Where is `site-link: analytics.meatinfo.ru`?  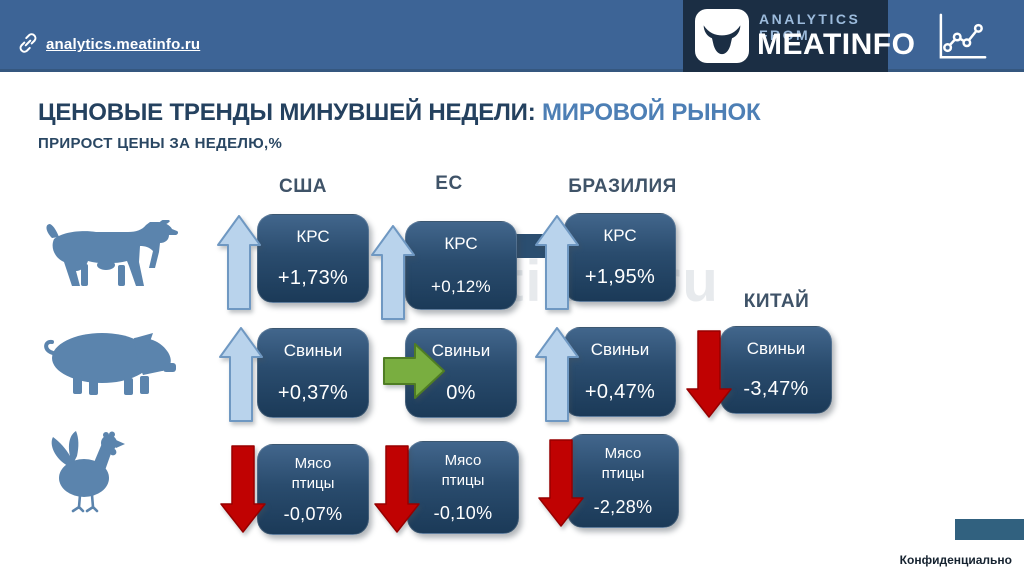
site-link: analytics.meatinfo.ru is located at coordinates (123, 44).